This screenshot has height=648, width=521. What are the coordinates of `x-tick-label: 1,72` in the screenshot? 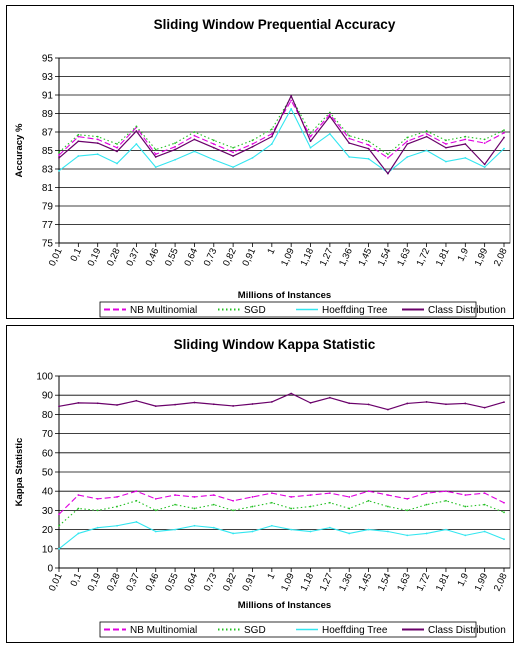 It's located at (424, 582).